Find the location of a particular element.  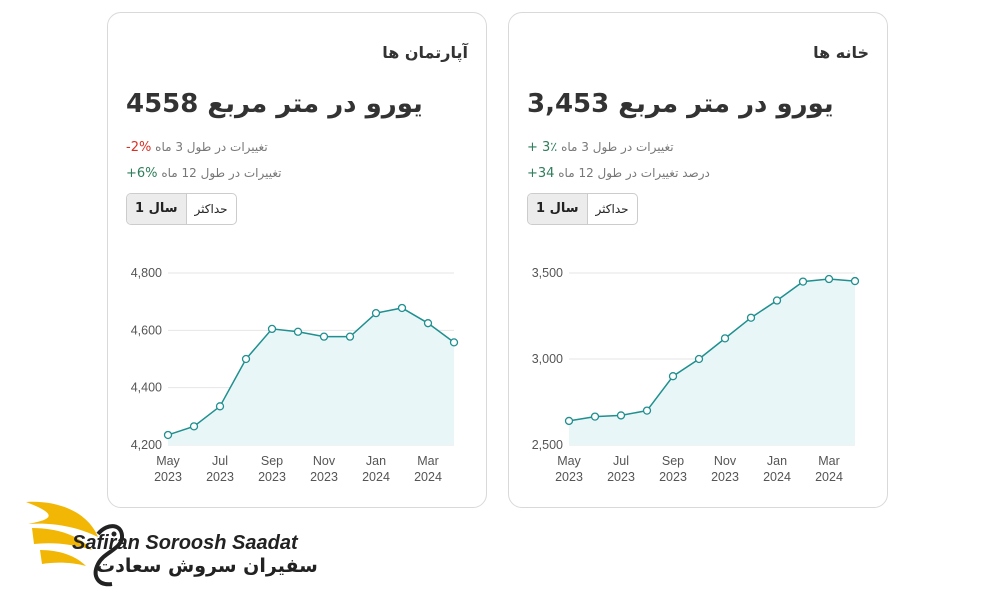

change-12-label: درصد تغییرات در طول 12 ماه is located at coordinates (634, 173).